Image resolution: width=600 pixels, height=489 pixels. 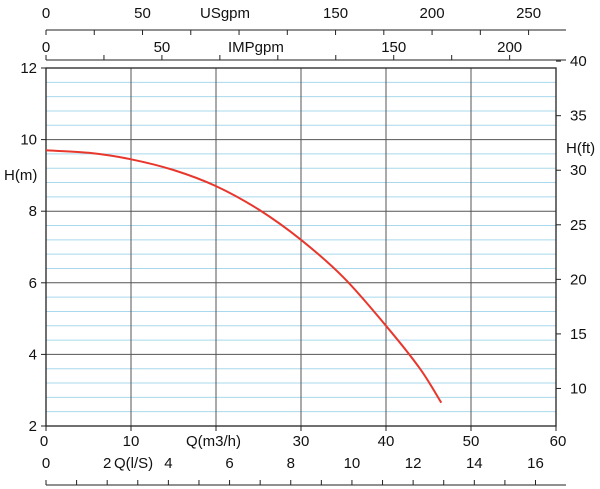 I want to click on left-tick-label: 6, so click(x=33, y=283).